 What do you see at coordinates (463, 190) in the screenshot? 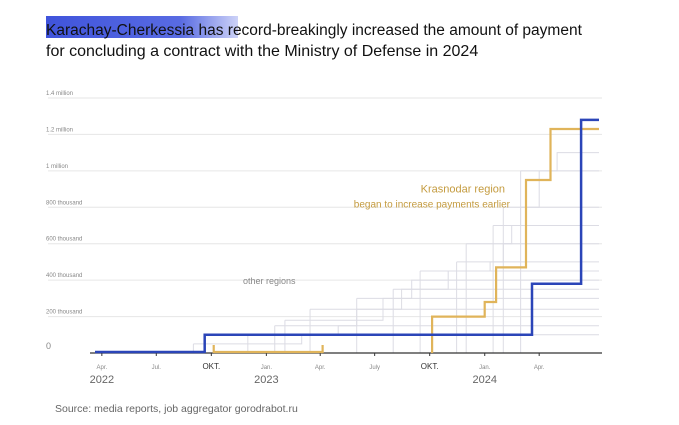
I see `annotation-krasnodar-label-1: Krasnodar region` at bounding box center [463, 190].